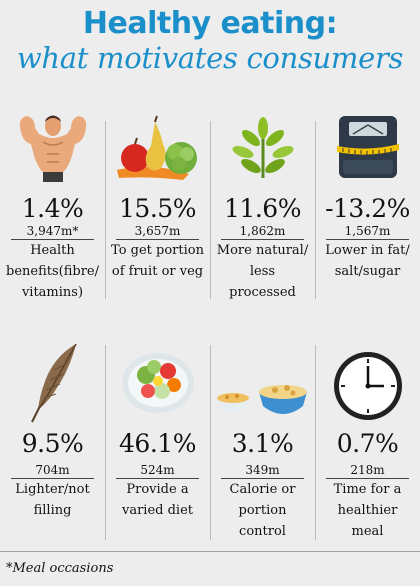 The width and height of the screenshot is (420, 586). Describe the element at coordinates (52, 500) in the screenshot. I see `motivation-label: Lighter/not filling` at that location.